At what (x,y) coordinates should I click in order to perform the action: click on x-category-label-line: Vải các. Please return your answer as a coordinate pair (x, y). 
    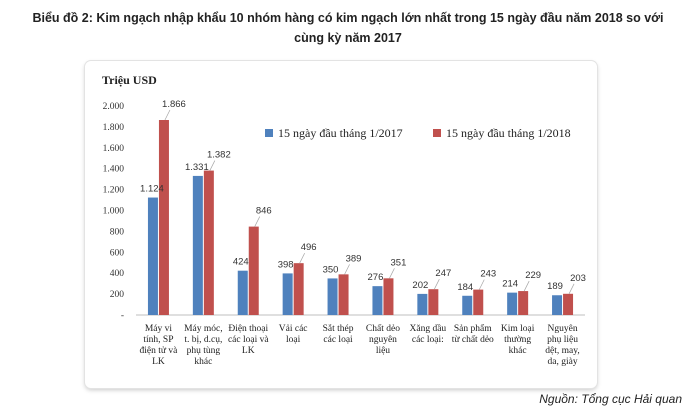
    Looking at the image, I should click on (293, 329).